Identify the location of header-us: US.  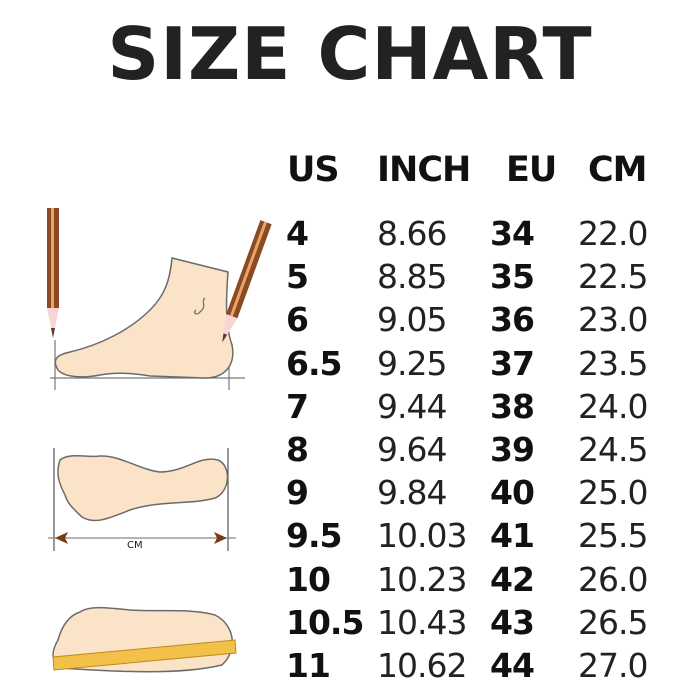
(313, 170).